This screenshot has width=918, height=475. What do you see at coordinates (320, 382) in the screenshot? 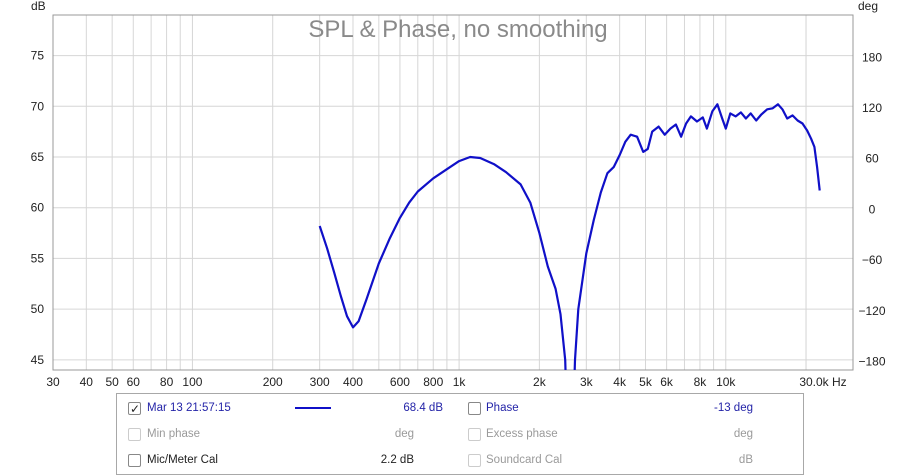
I see `x-tick-label: 300` at bounding box center [320, 382].